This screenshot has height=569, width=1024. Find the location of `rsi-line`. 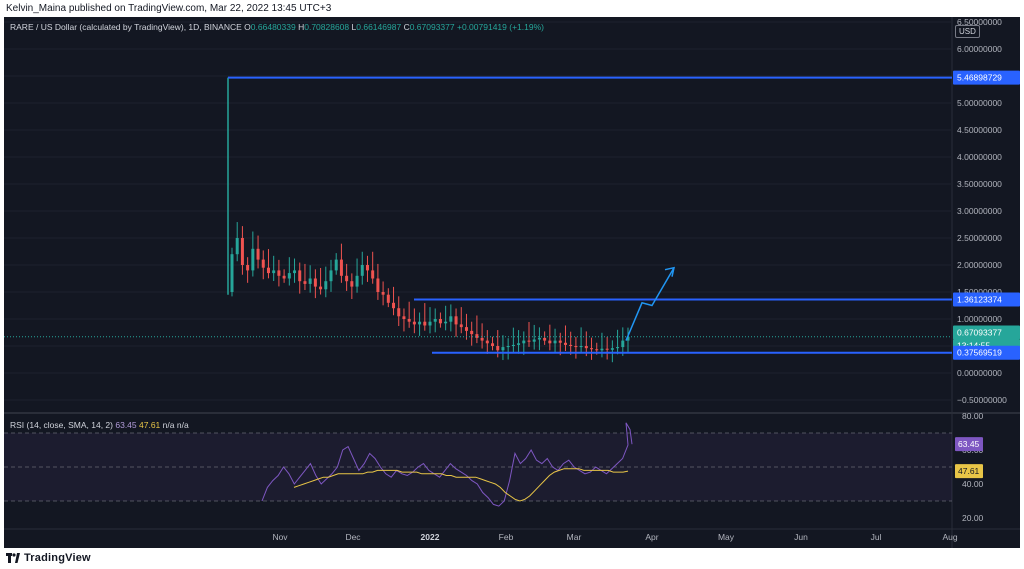

rsi-line is located at coordinates (445, 475).